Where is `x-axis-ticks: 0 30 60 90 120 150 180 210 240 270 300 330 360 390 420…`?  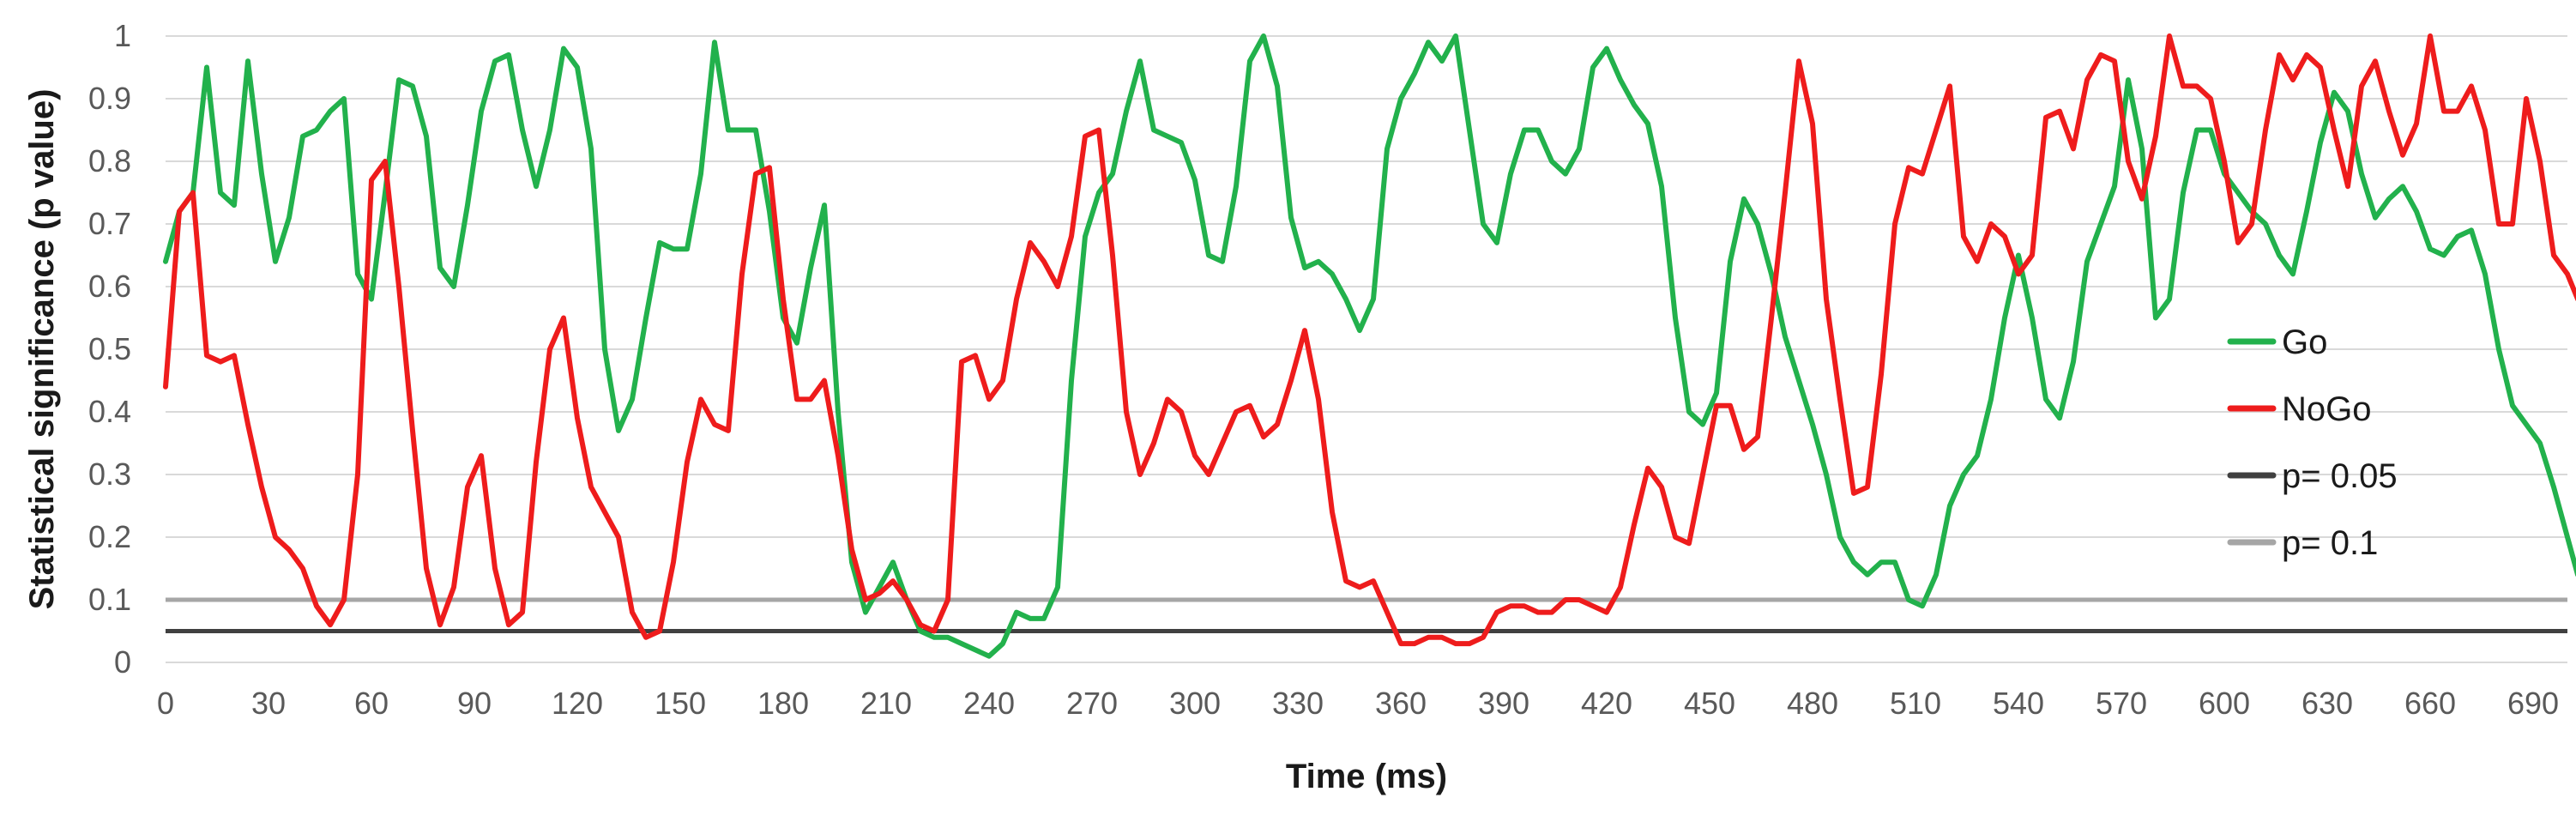 x-axis-ticks: 0 30 60 90 120 150 180 210 240 270 300 330 360 390 420… is located at coordinates (1358, 704).